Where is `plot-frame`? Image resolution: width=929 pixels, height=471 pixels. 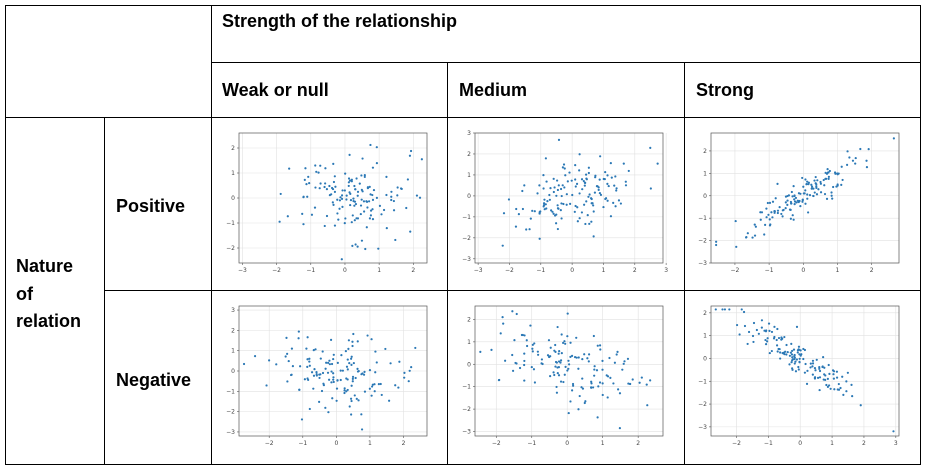
plot-frame is located at coordinates (805, 198).